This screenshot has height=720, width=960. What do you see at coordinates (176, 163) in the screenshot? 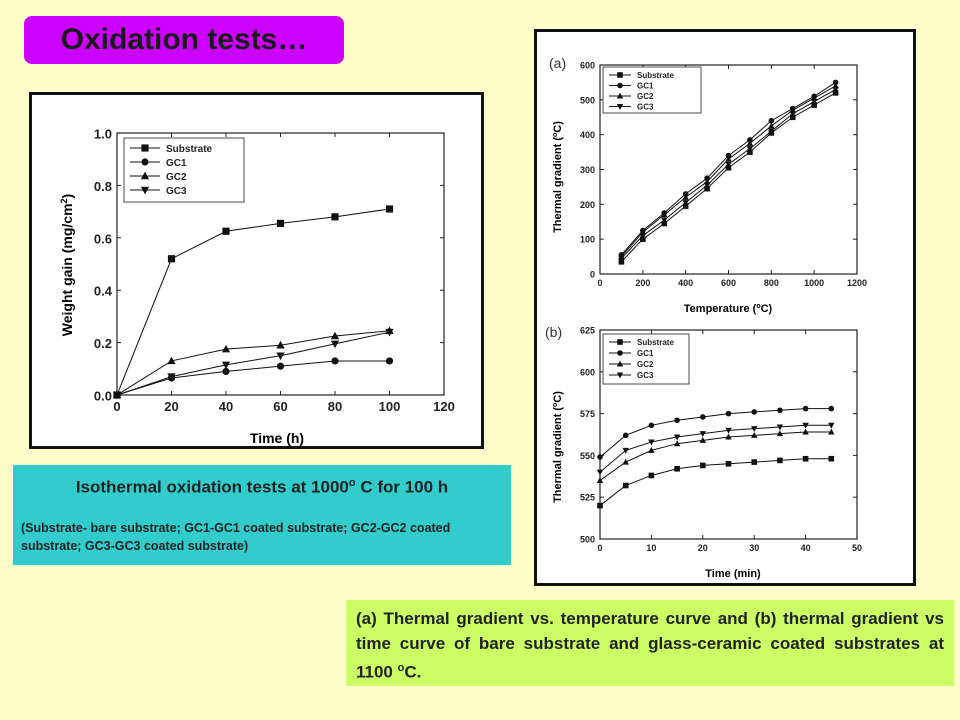
I see `weight-legend-label-gc1: GC1` at bounding box center [176, 163].